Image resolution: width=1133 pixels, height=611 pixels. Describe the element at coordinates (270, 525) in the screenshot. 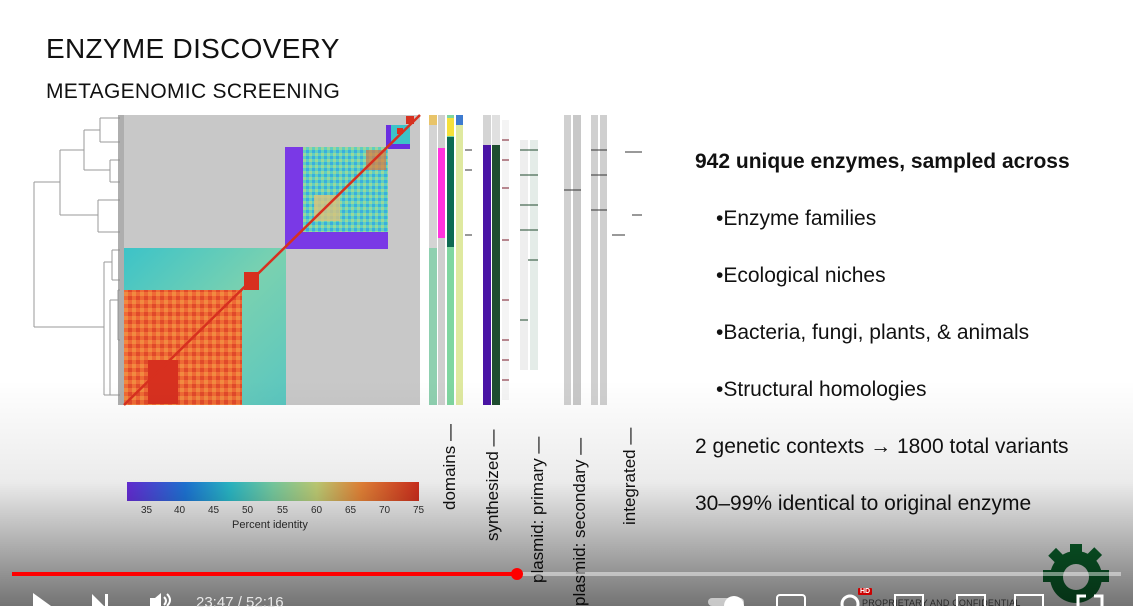

I see `colorbar-label: Percent identity` at that location.